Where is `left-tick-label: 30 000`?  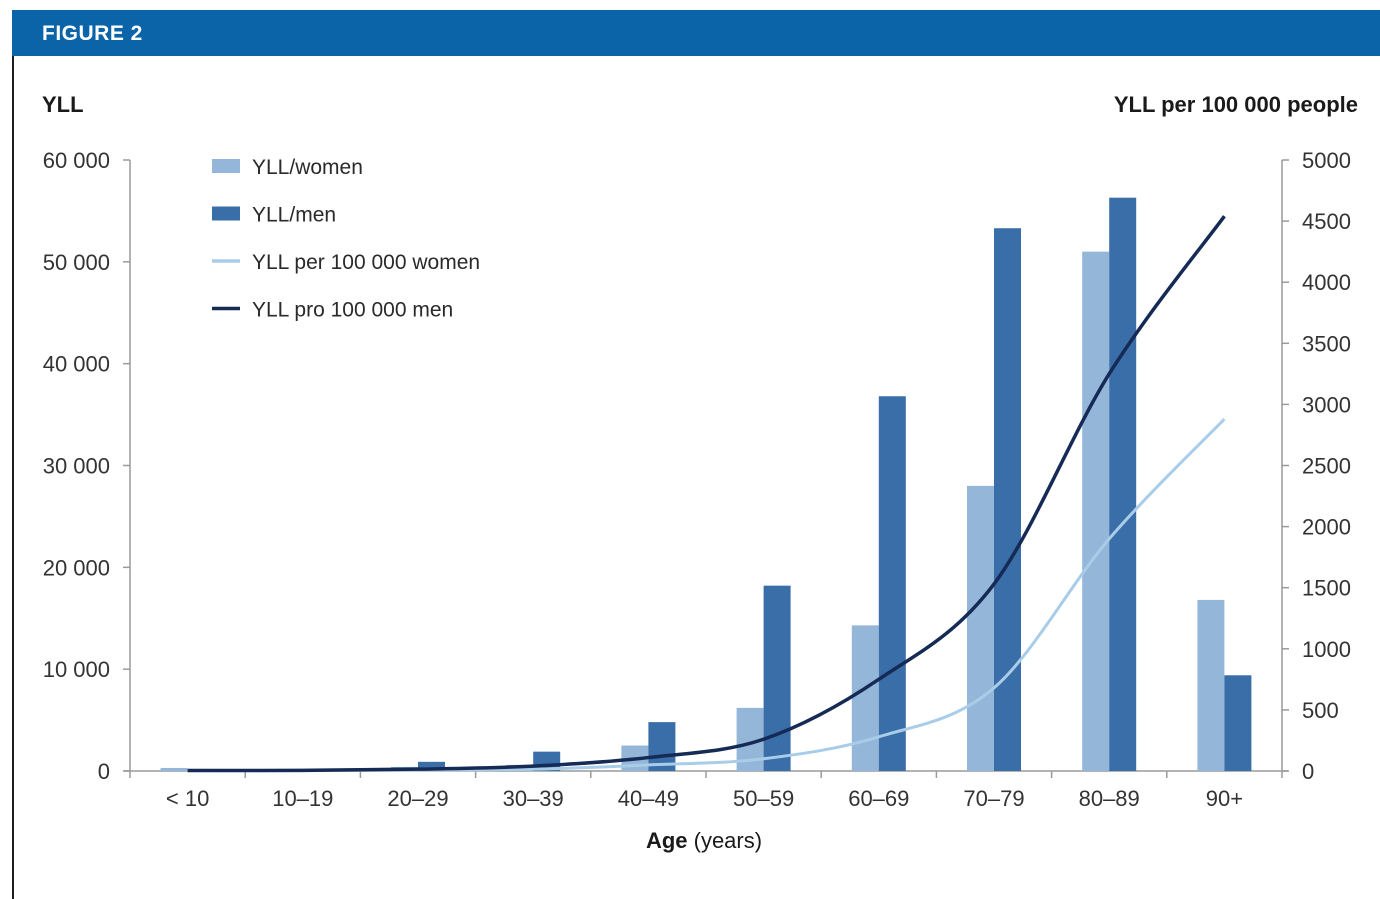 left-tick-label: 30 000 is located at coordinates (76, 466).